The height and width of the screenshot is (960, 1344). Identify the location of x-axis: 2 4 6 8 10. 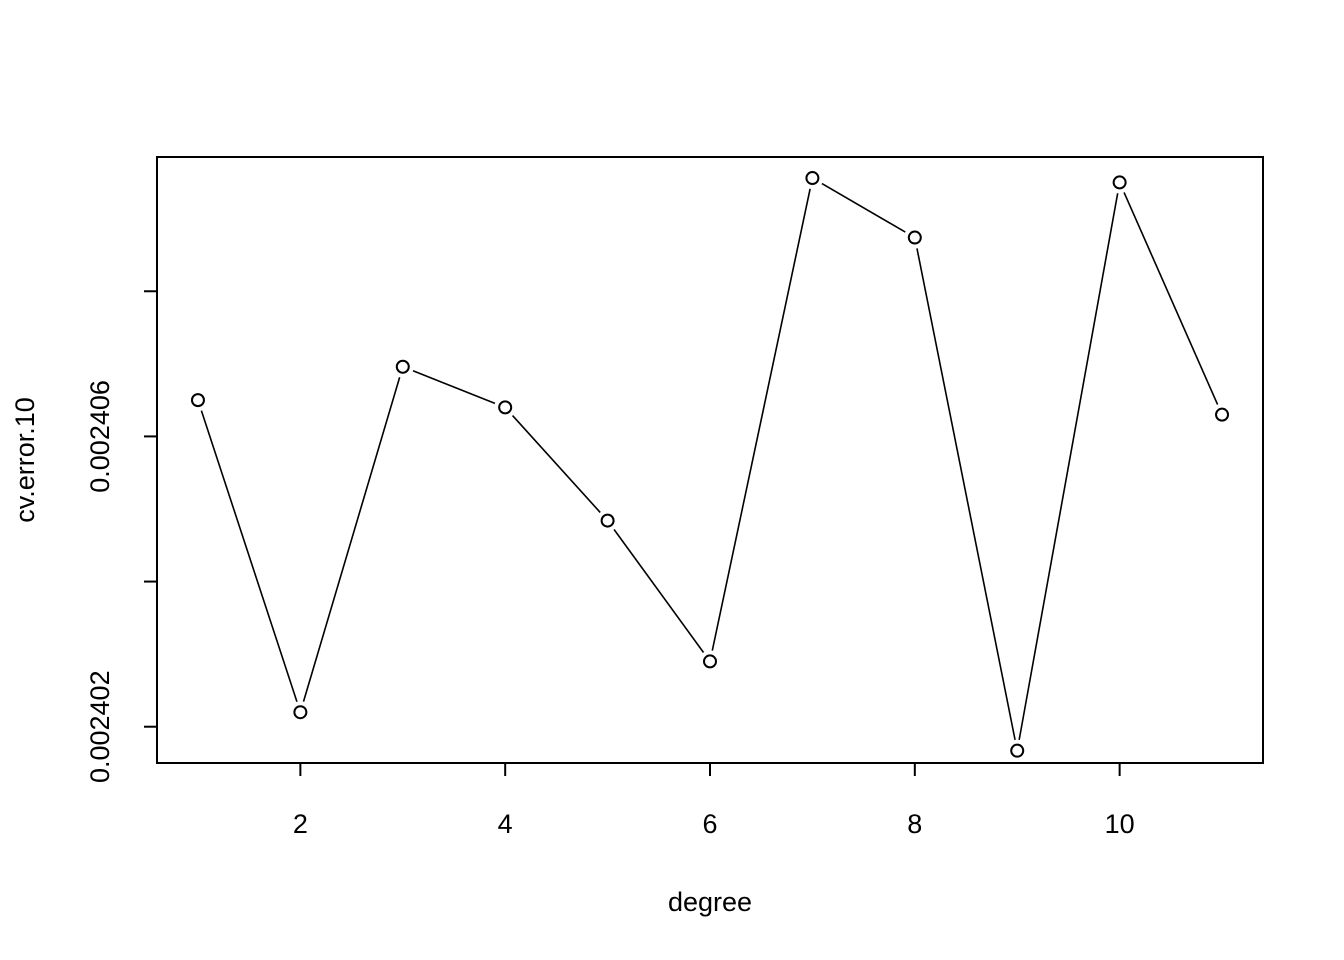
(714, 800).